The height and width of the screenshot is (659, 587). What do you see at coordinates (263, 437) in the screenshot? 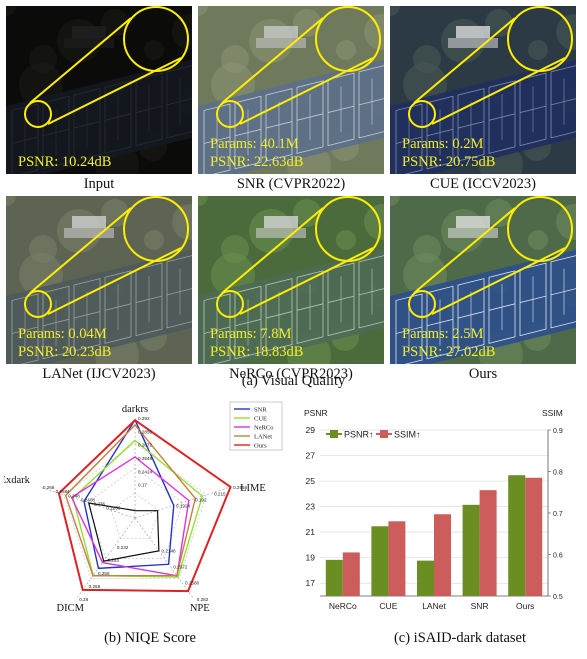
I see `legend-label: LANet` at bounding box center [263, 437].